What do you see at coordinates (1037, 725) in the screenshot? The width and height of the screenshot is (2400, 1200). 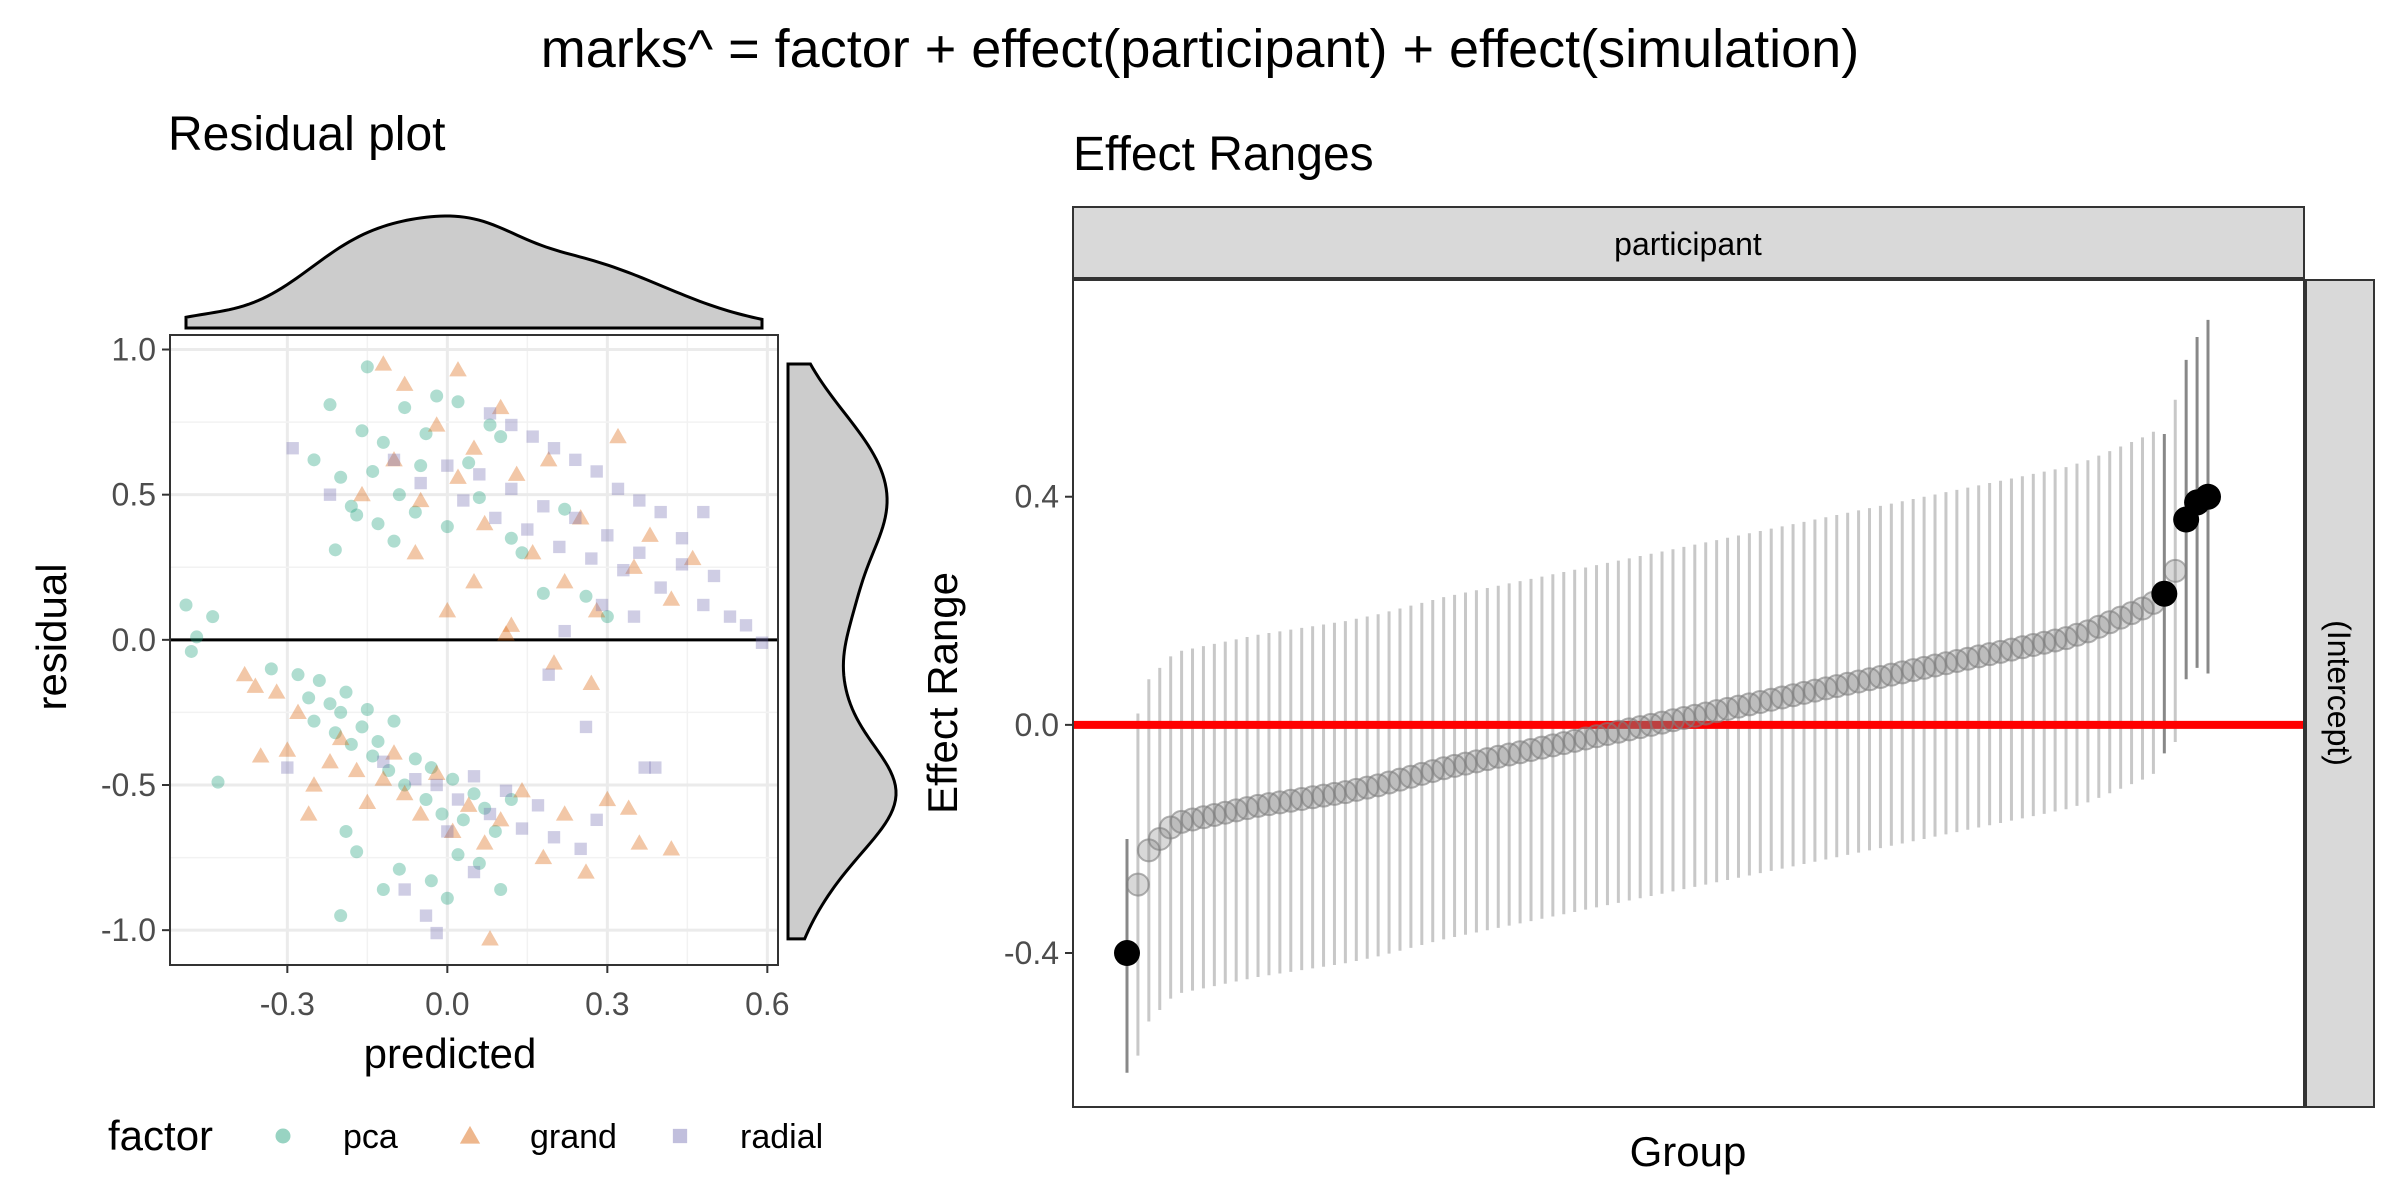 I see `effect-y-tick-label: 0.0` at bounding box center [1037, 725].